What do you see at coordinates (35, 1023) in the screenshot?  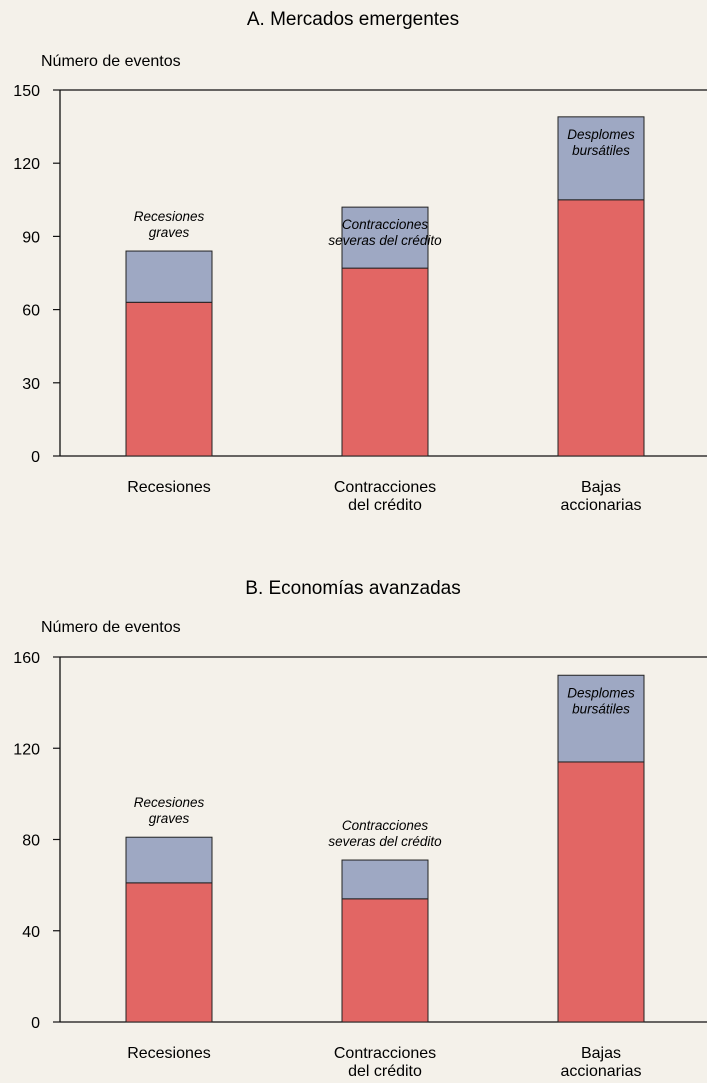 I see `panel-b-y-tick-label: 0` at bounding box center [35, 1023].